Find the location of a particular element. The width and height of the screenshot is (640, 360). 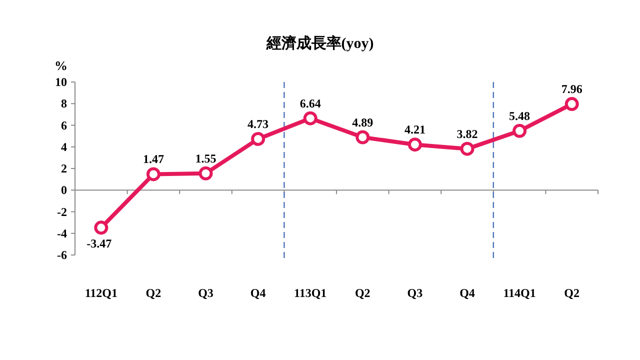

data-label: 1.55 is located at coordinates (205, 158).